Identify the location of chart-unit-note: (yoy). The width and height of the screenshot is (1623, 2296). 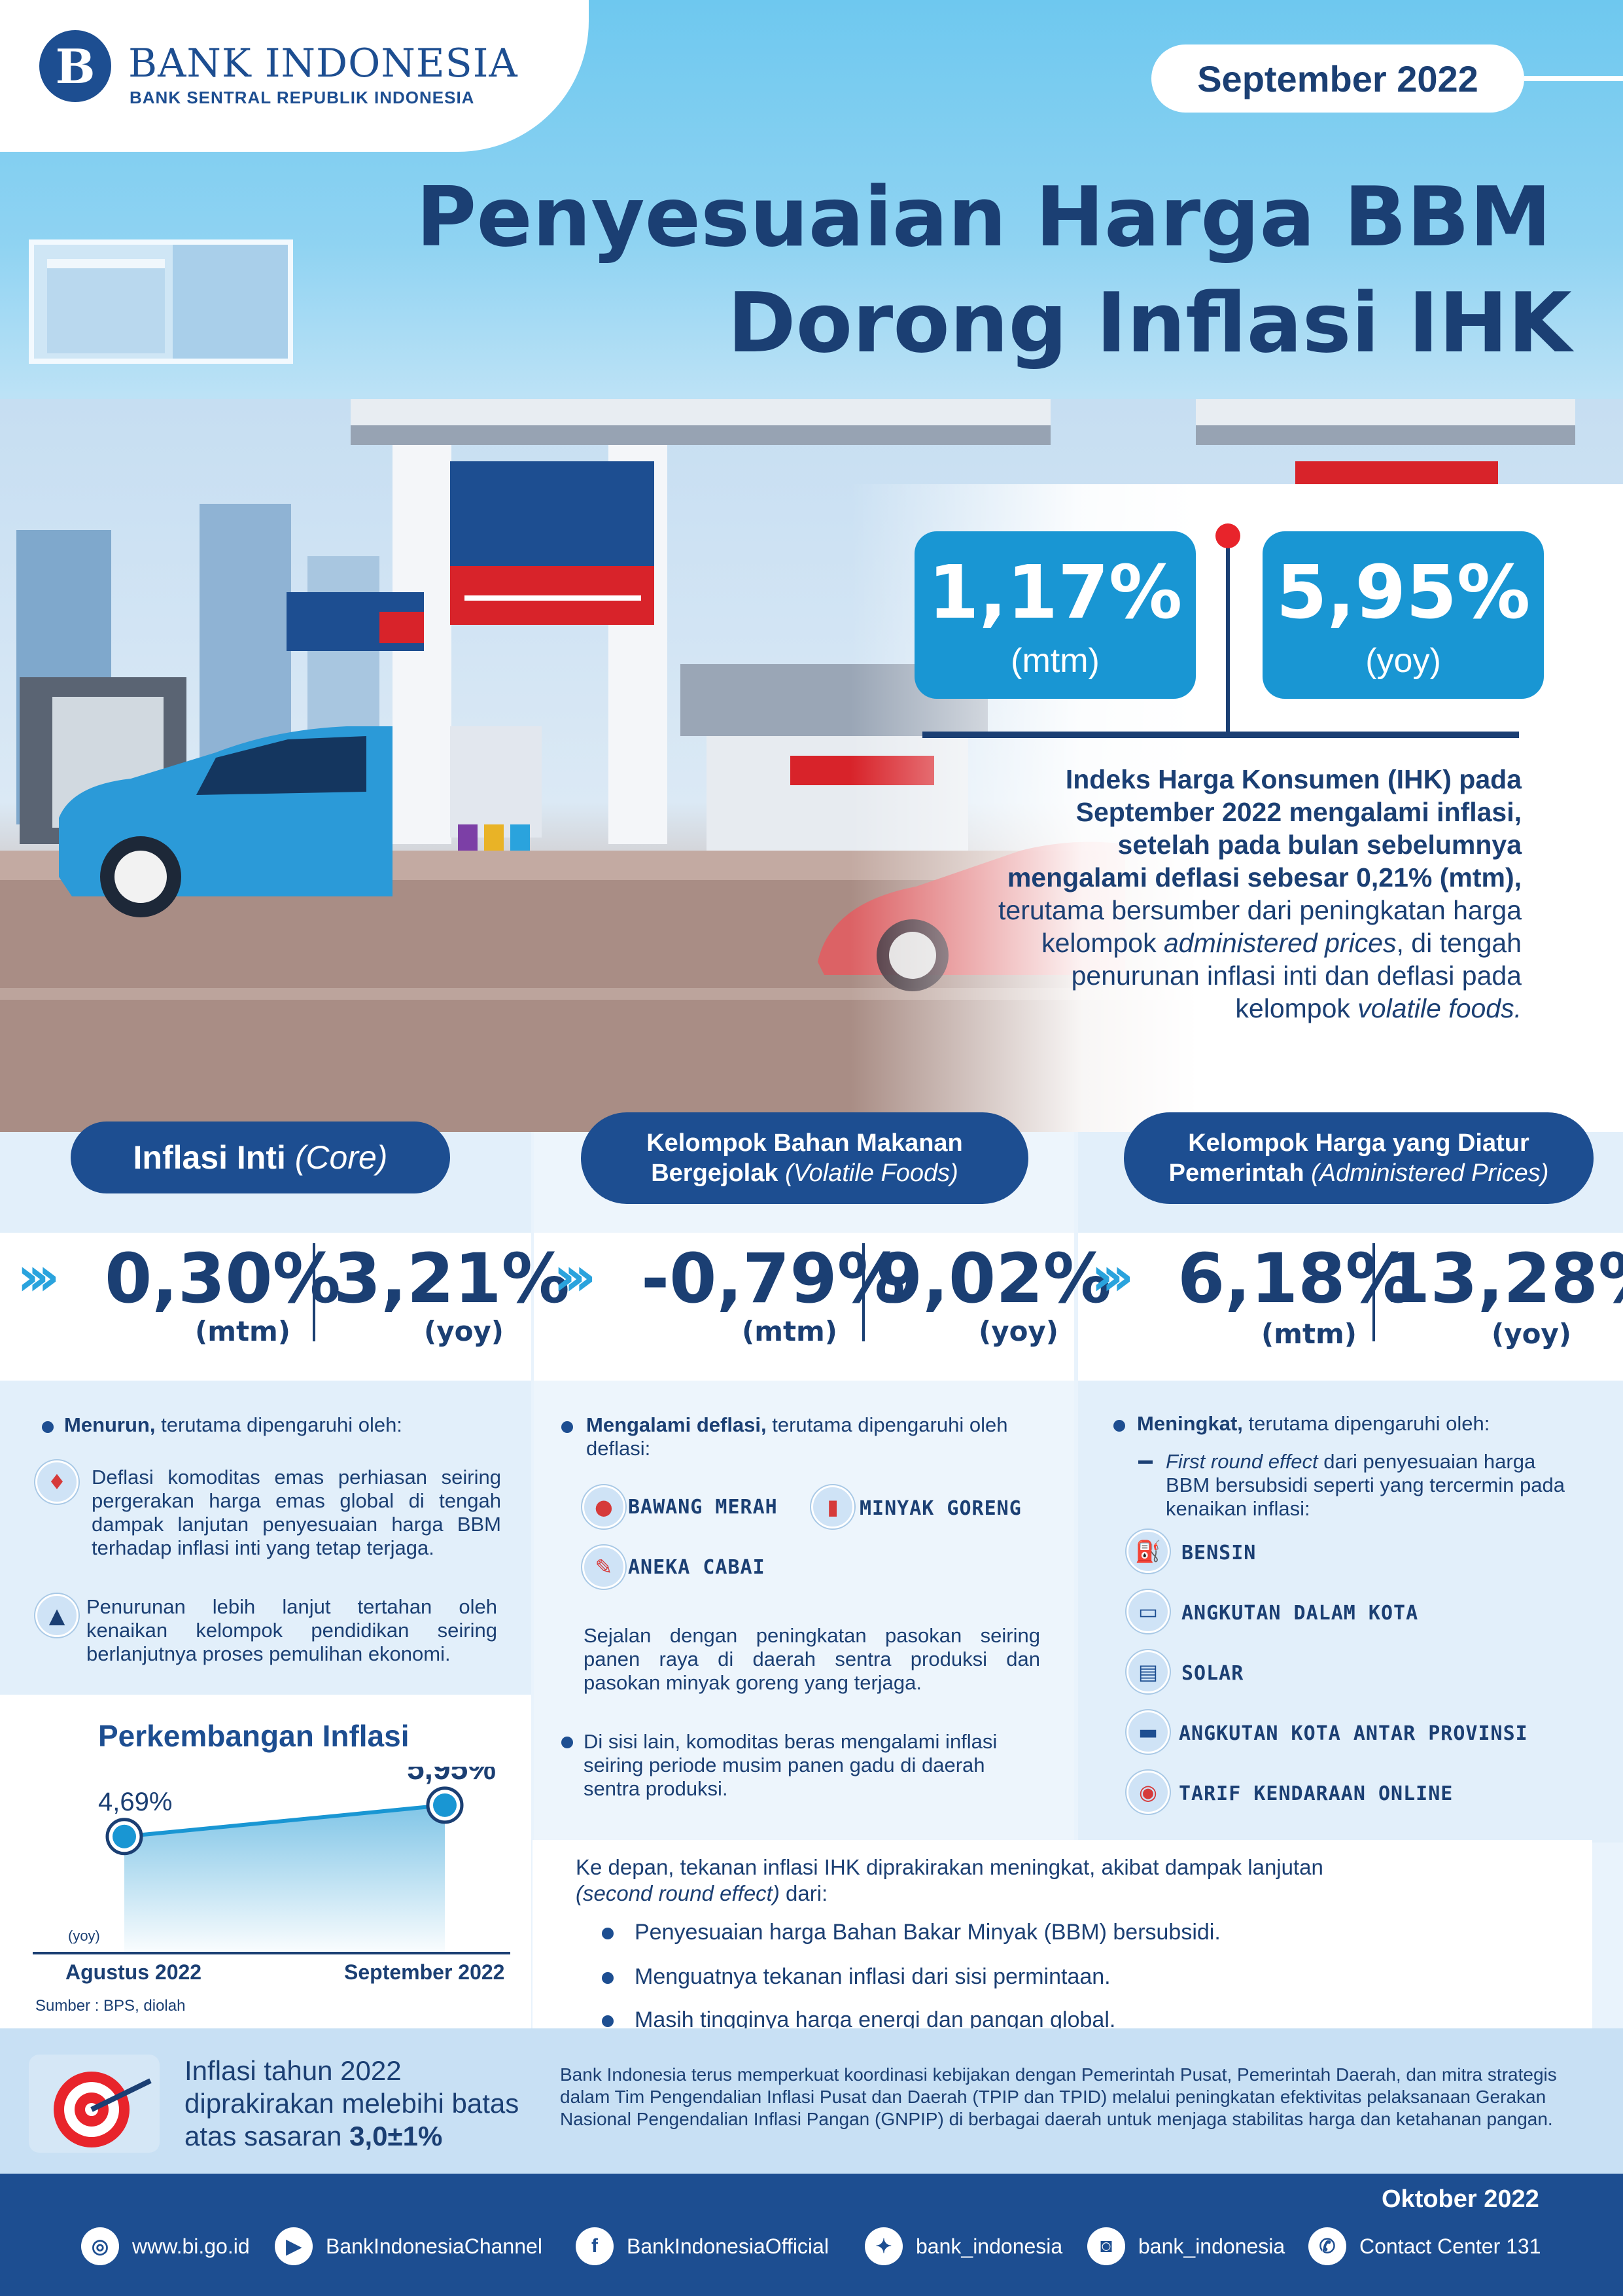
(84, 1936).